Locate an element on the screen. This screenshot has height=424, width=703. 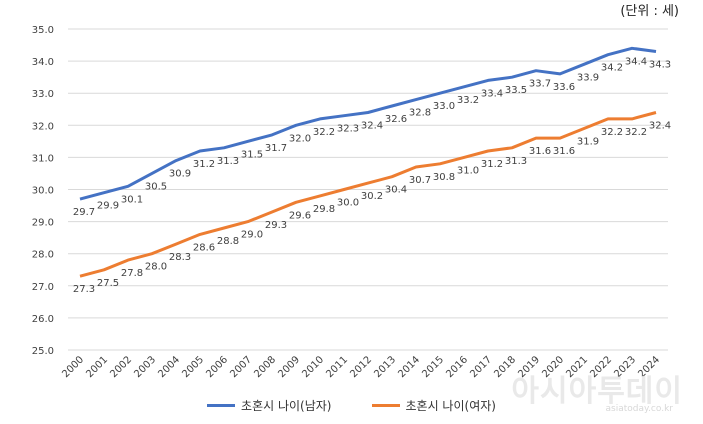
data-label: 31.0 is located at coordinates (468, 170).